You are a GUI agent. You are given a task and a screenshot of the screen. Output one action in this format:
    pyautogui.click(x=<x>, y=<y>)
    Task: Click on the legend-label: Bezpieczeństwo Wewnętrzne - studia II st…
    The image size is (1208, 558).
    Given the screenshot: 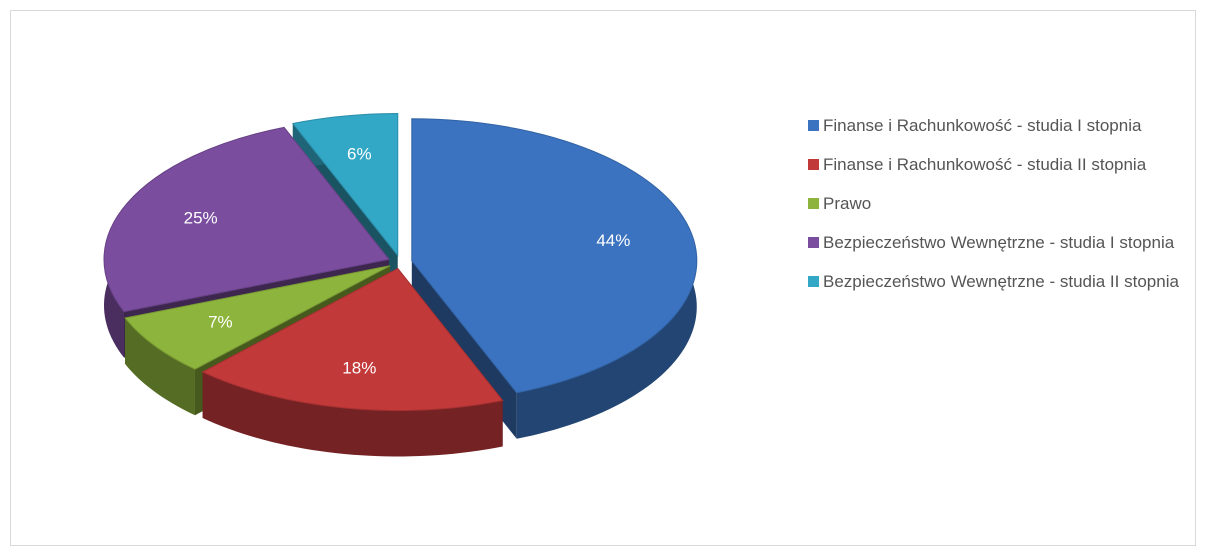 What is the action you would take?
    pyautogui.click(x=1001, y=281)
    